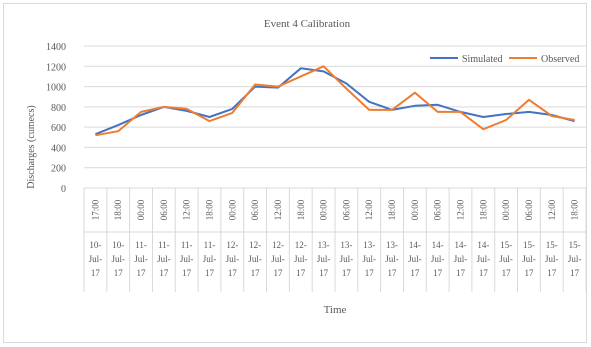 This screenshot has height=347, width=591. Describe the element at coordinates (31, 146) in the screenshot. I see `y-axis-title: Discharges (cumecs)` at that location.